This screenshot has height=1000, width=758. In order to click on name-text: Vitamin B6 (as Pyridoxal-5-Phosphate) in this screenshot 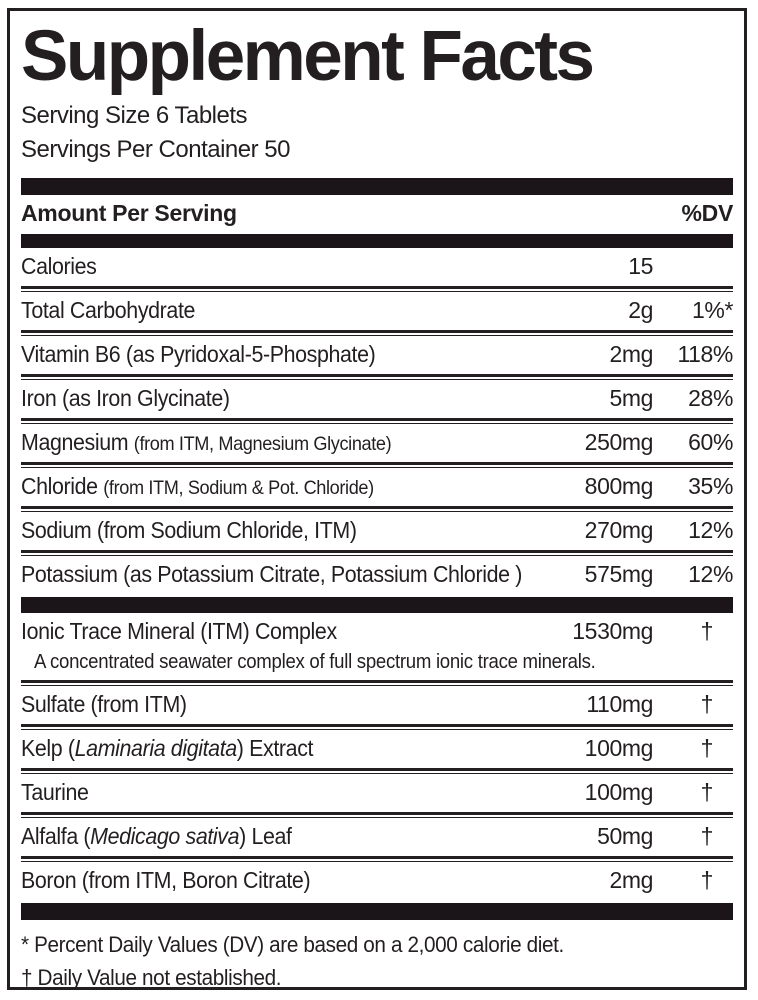, I will do `click(198, 353)`.